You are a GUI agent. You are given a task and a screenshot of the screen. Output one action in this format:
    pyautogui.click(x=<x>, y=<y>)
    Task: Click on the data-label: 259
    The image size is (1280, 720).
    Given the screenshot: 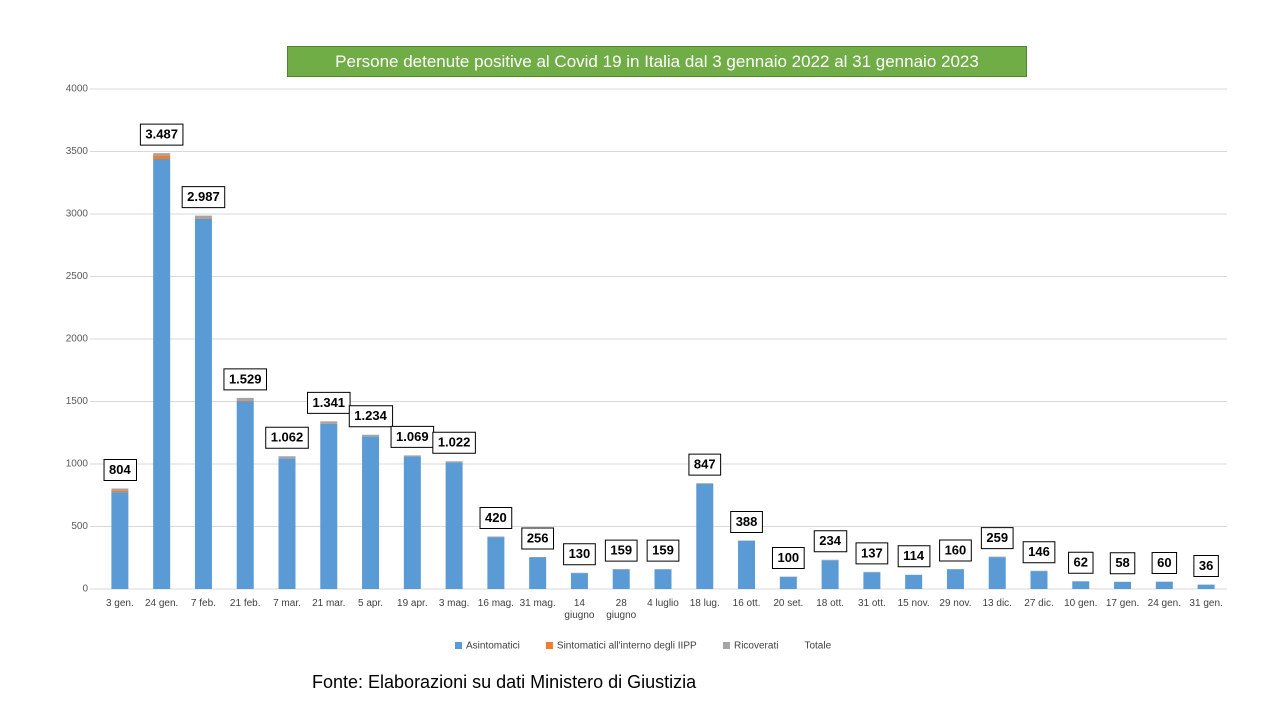 What is the action you would take?
    pyautogui.click(x=997, y=538)
    